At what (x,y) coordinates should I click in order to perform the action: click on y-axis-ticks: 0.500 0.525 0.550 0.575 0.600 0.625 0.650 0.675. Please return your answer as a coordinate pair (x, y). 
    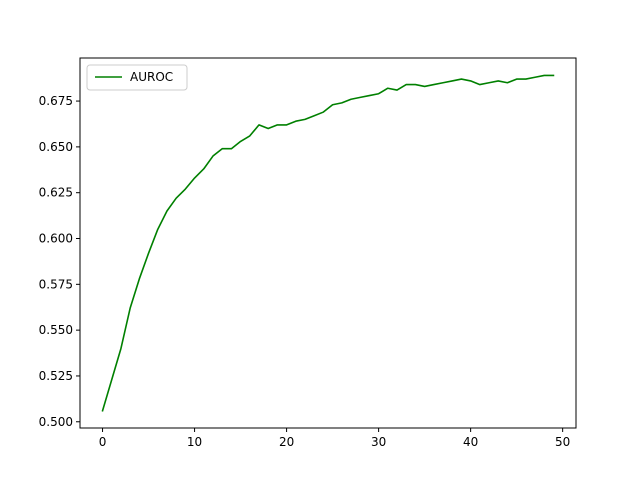
    Looking at the image, I should click on (59, 261).